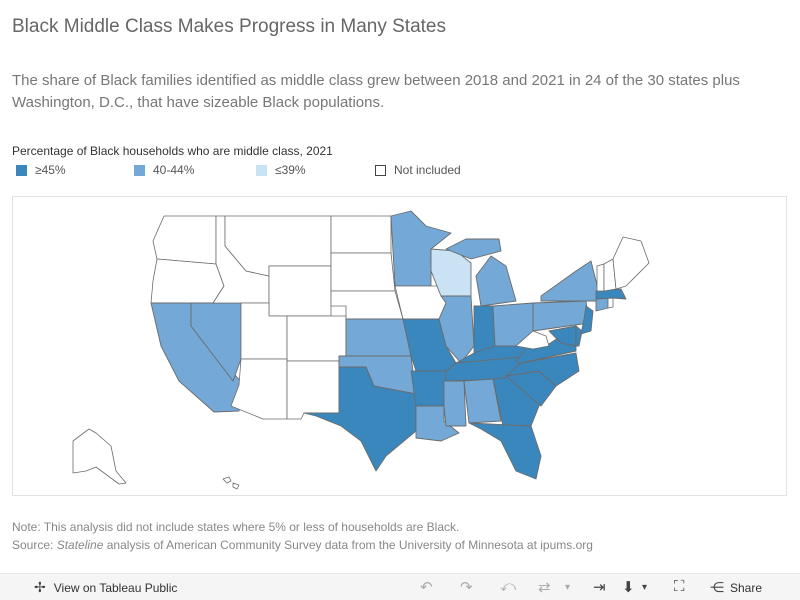 The height and width of the screenshot is (600, 800). What do you see at coordinates (40, 587) in the screenshot?
I see `tableau-logo-icon: ✢` at bounding box center [40, 587].